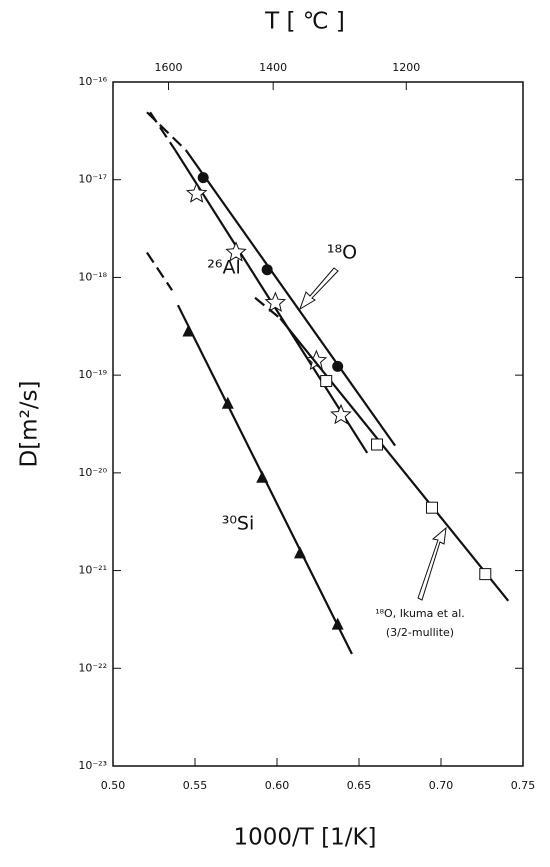 The image size is (550, 867). What do you see at coordinates (304, 22) in the screenshot?
I see `top-axis-title: T [ ℃ ]` at bounding box center [304, 22].